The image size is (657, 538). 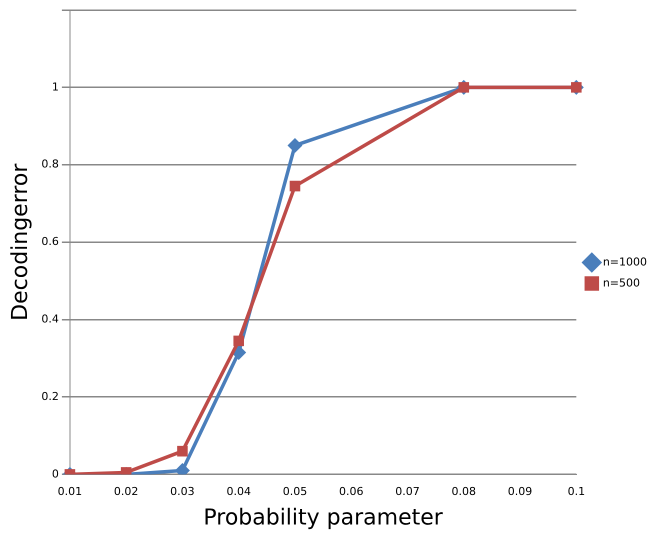 What do you see at coordinates (464, 491) in the screenshot?
I see `x-tick-label: 0.08` at bounding box center [464, 491].